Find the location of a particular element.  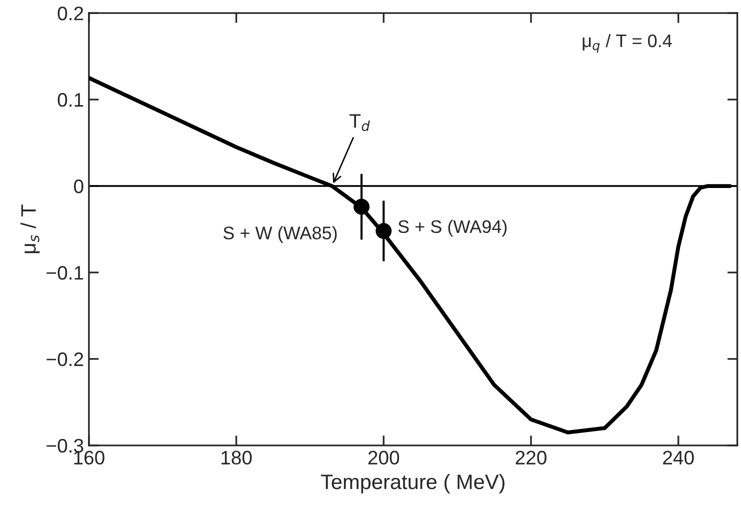

annotation: T$_{d}$ is located at coordinates (360, 123).